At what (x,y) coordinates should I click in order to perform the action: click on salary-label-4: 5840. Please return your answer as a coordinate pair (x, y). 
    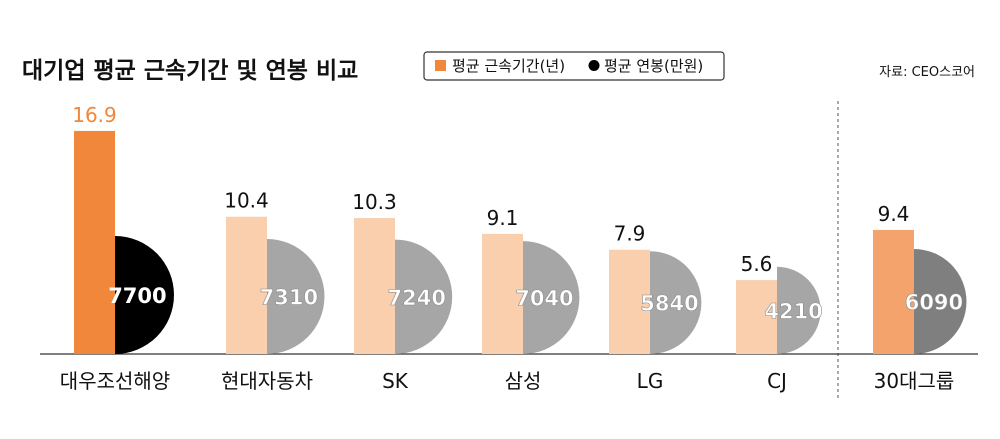
    Looking at the image, I should click on (669, 304).